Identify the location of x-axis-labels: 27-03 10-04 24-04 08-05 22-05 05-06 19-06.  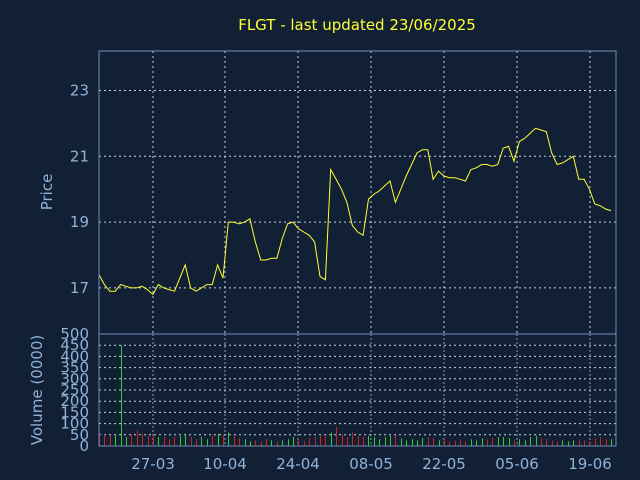
(371, 464).